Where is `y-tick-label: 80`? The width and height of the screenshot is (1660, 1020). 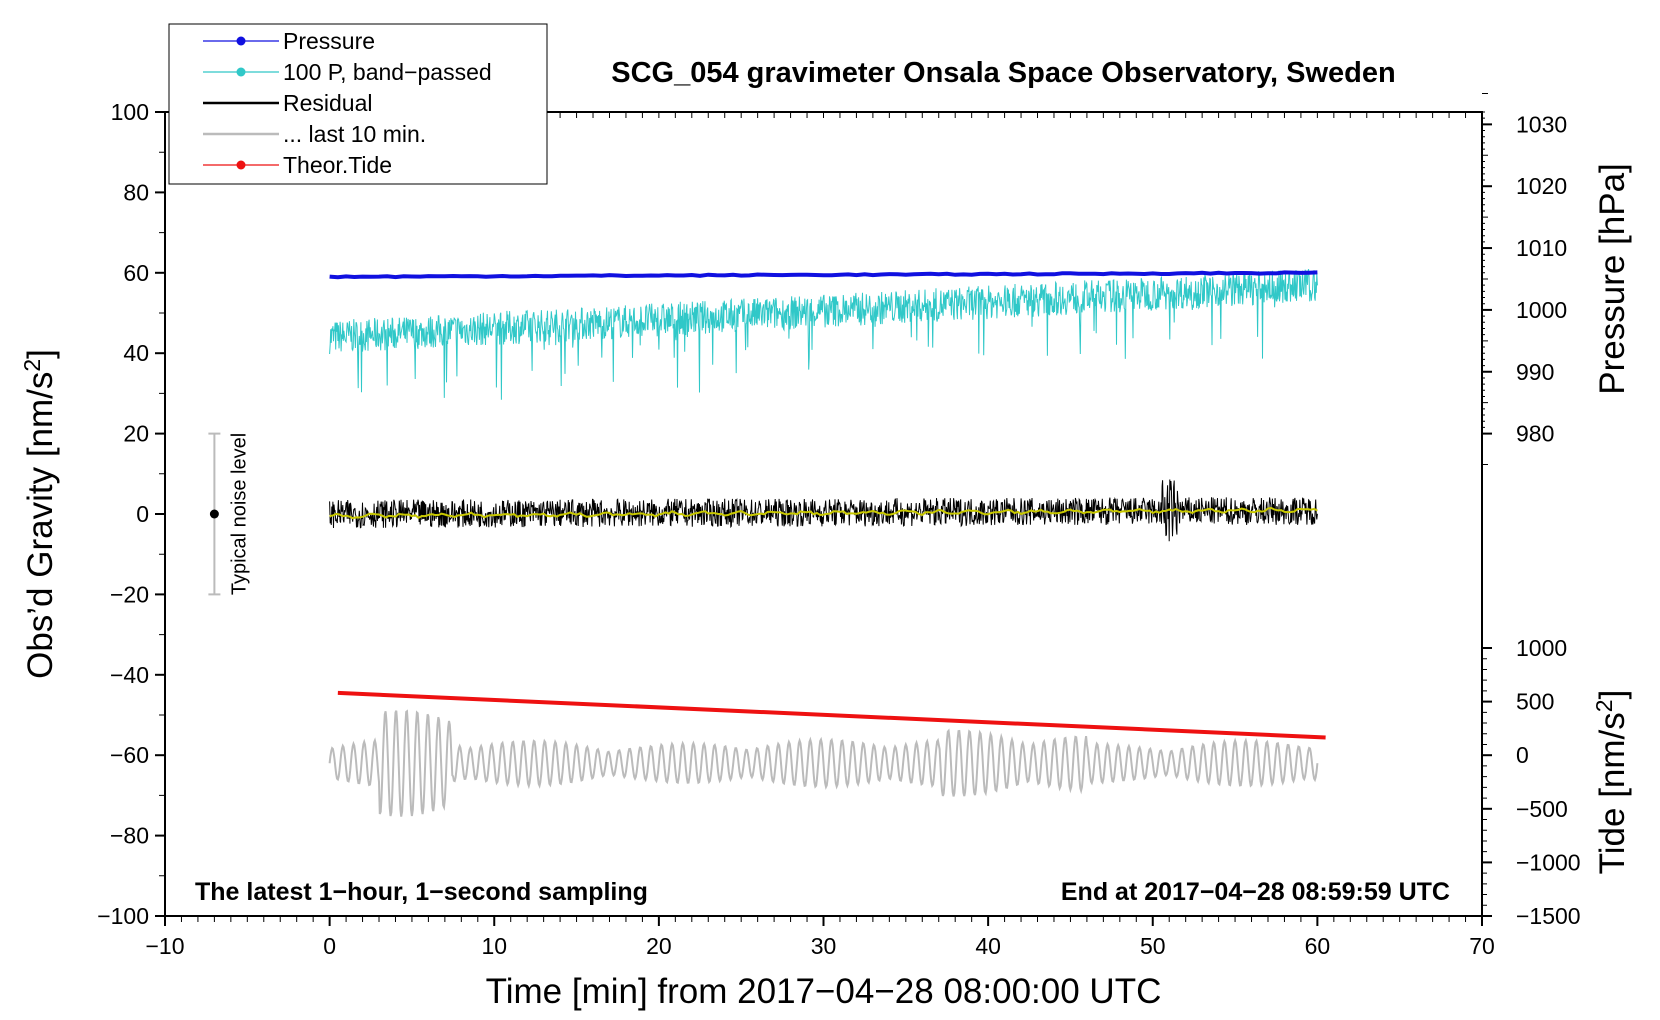 y-tick-label: 80 is located at coordinates (136, 192).